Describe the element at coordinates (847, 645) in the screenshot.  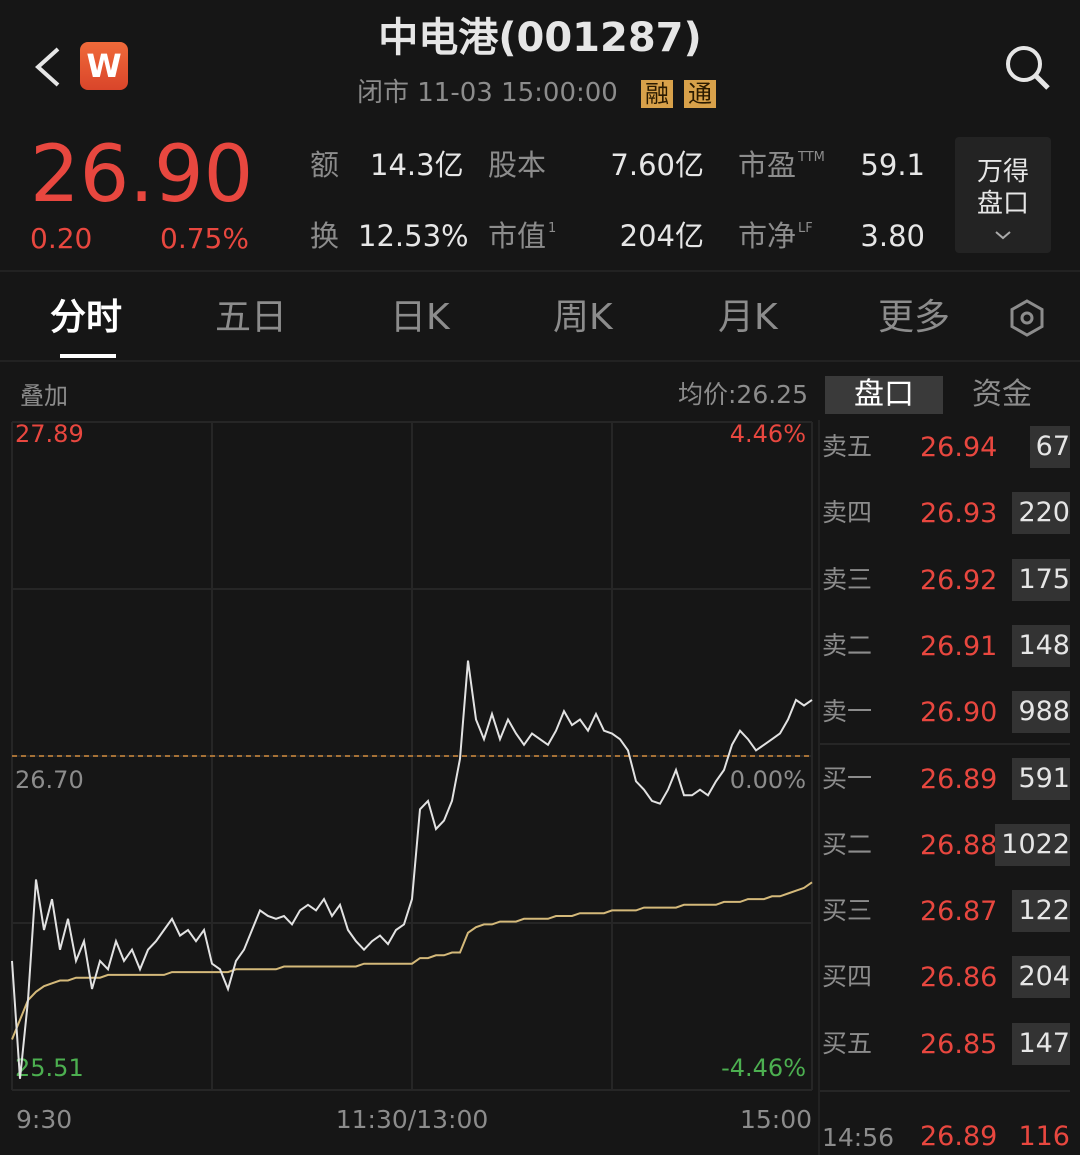
I see `order-label: 卖二` at that location.